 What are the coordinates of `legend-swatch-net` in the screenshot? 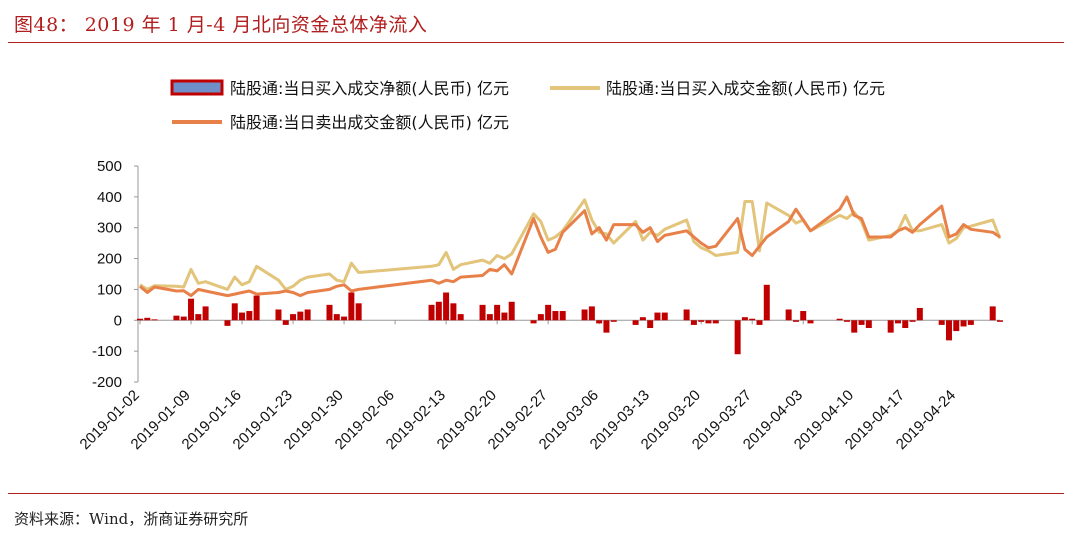 It's located at (197, 87).